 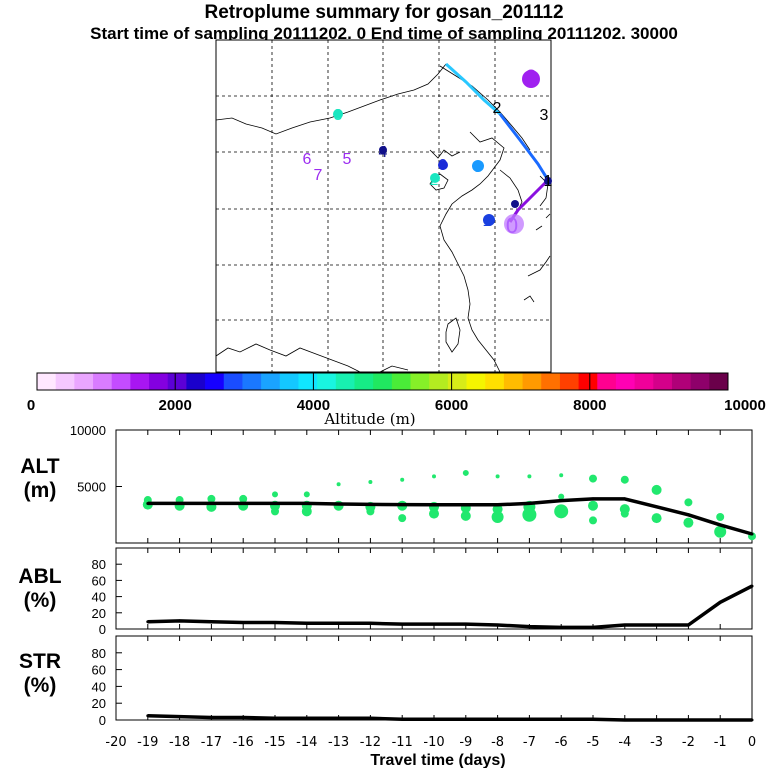 I want to click on x-tick-label: -4, so click(x=624, y=742).